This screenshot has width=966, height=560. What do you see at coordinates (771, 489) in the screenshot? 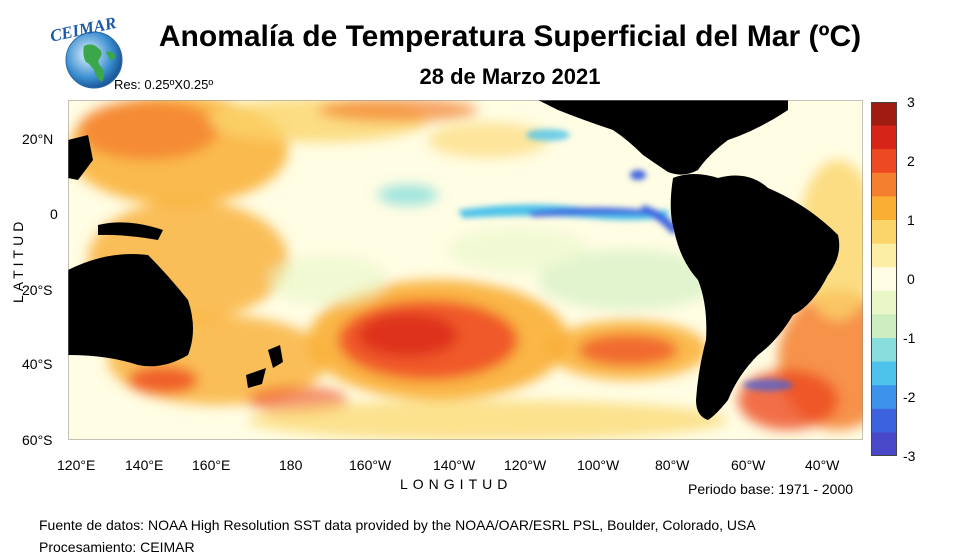
I see `base-period: Periodo base: 1971 - 2000` at bounding box center [771, 489].